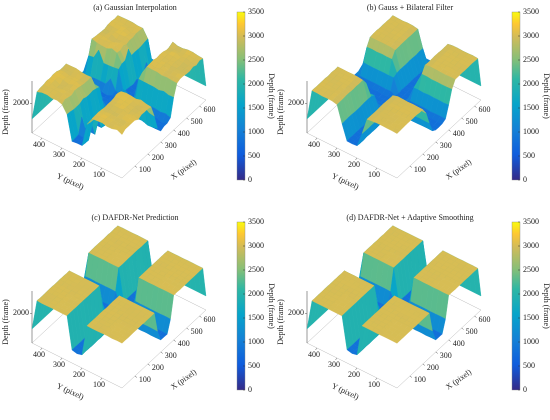  Describe the element at coordinates (135, 7) in the screenshot. I see `panel-title: (a) Gaussian Interpolation` at that location.